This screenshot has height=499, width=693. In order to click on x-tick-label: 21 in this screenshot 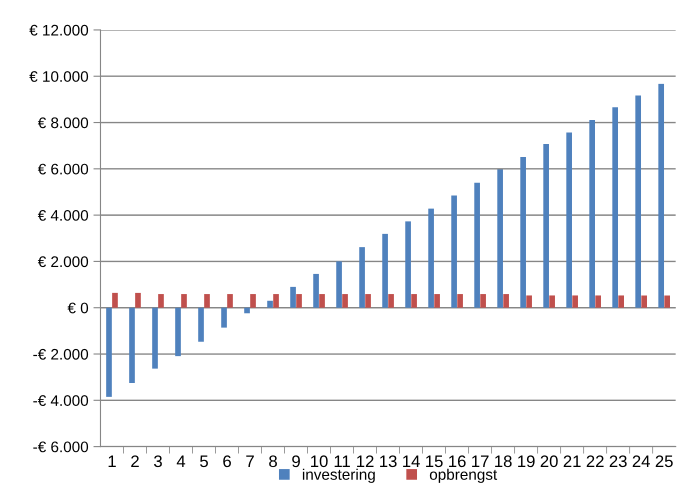, I will do `click(572, 461)`.